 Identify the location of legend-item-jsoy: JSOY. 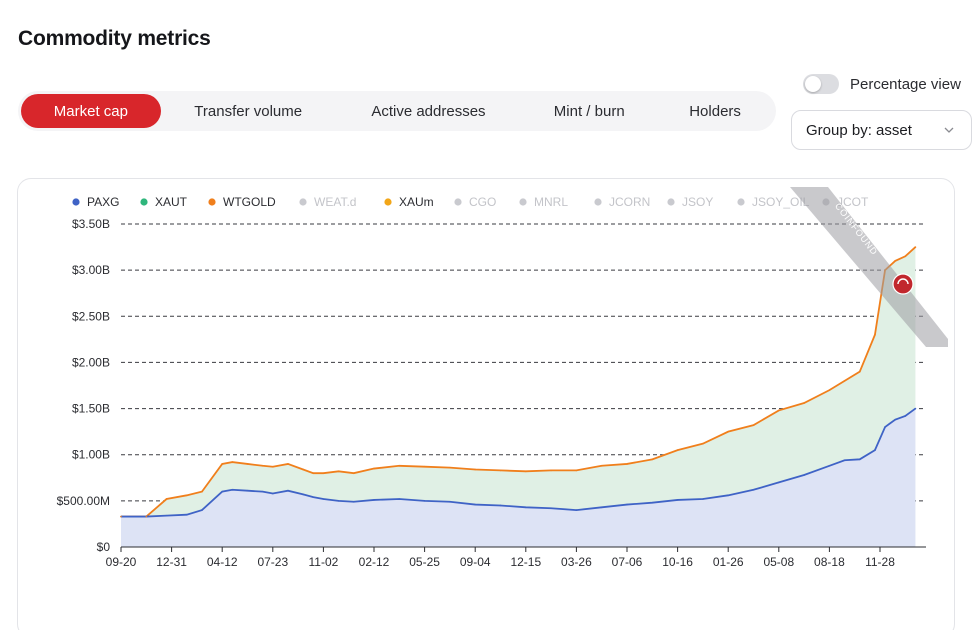
(697, 202).